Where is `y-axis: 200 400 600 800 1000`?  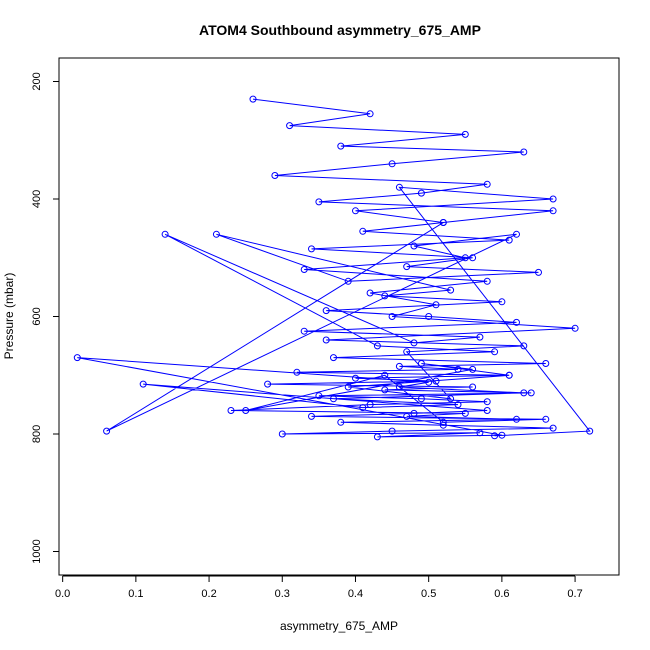 y-axis: 200 400 600 800 1000 is located at coordinates (45, 318).